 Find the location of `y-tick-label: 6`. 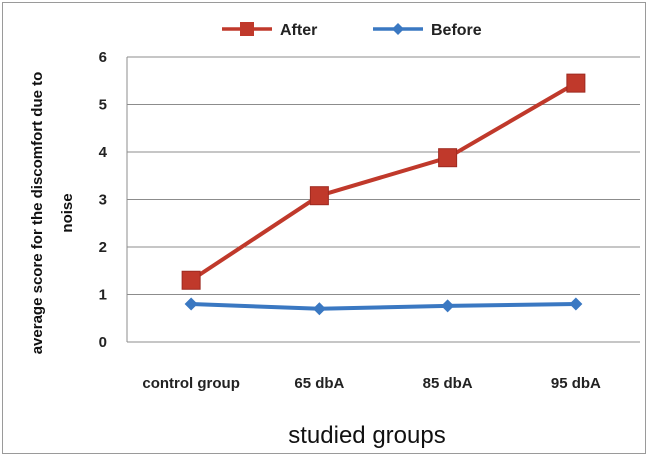

y-tick-label: 6 is located at coordinates (103, 57).